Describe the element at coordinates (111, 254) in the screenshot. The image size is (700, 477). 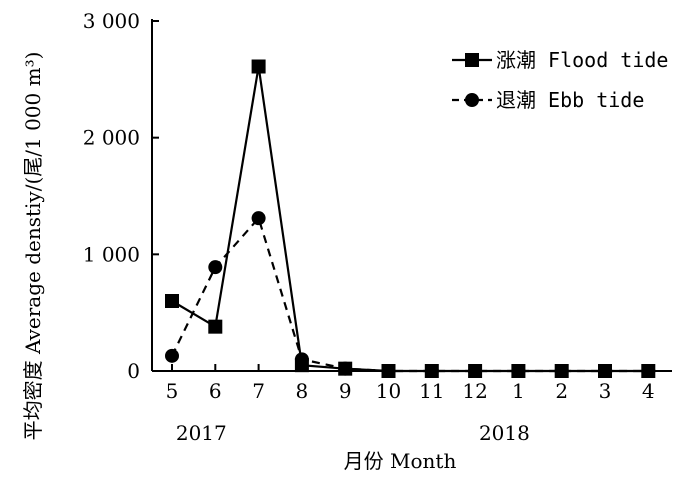
I see `y-tick-label: 1 000` at that location.